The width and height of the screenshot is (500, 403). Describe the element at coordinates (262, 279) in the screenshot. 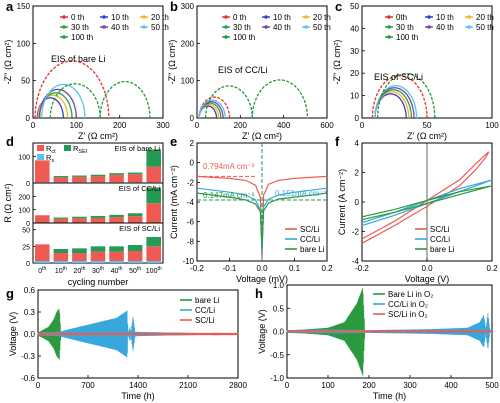

I see `x-axis-label: Voltage (mV)` at that location.